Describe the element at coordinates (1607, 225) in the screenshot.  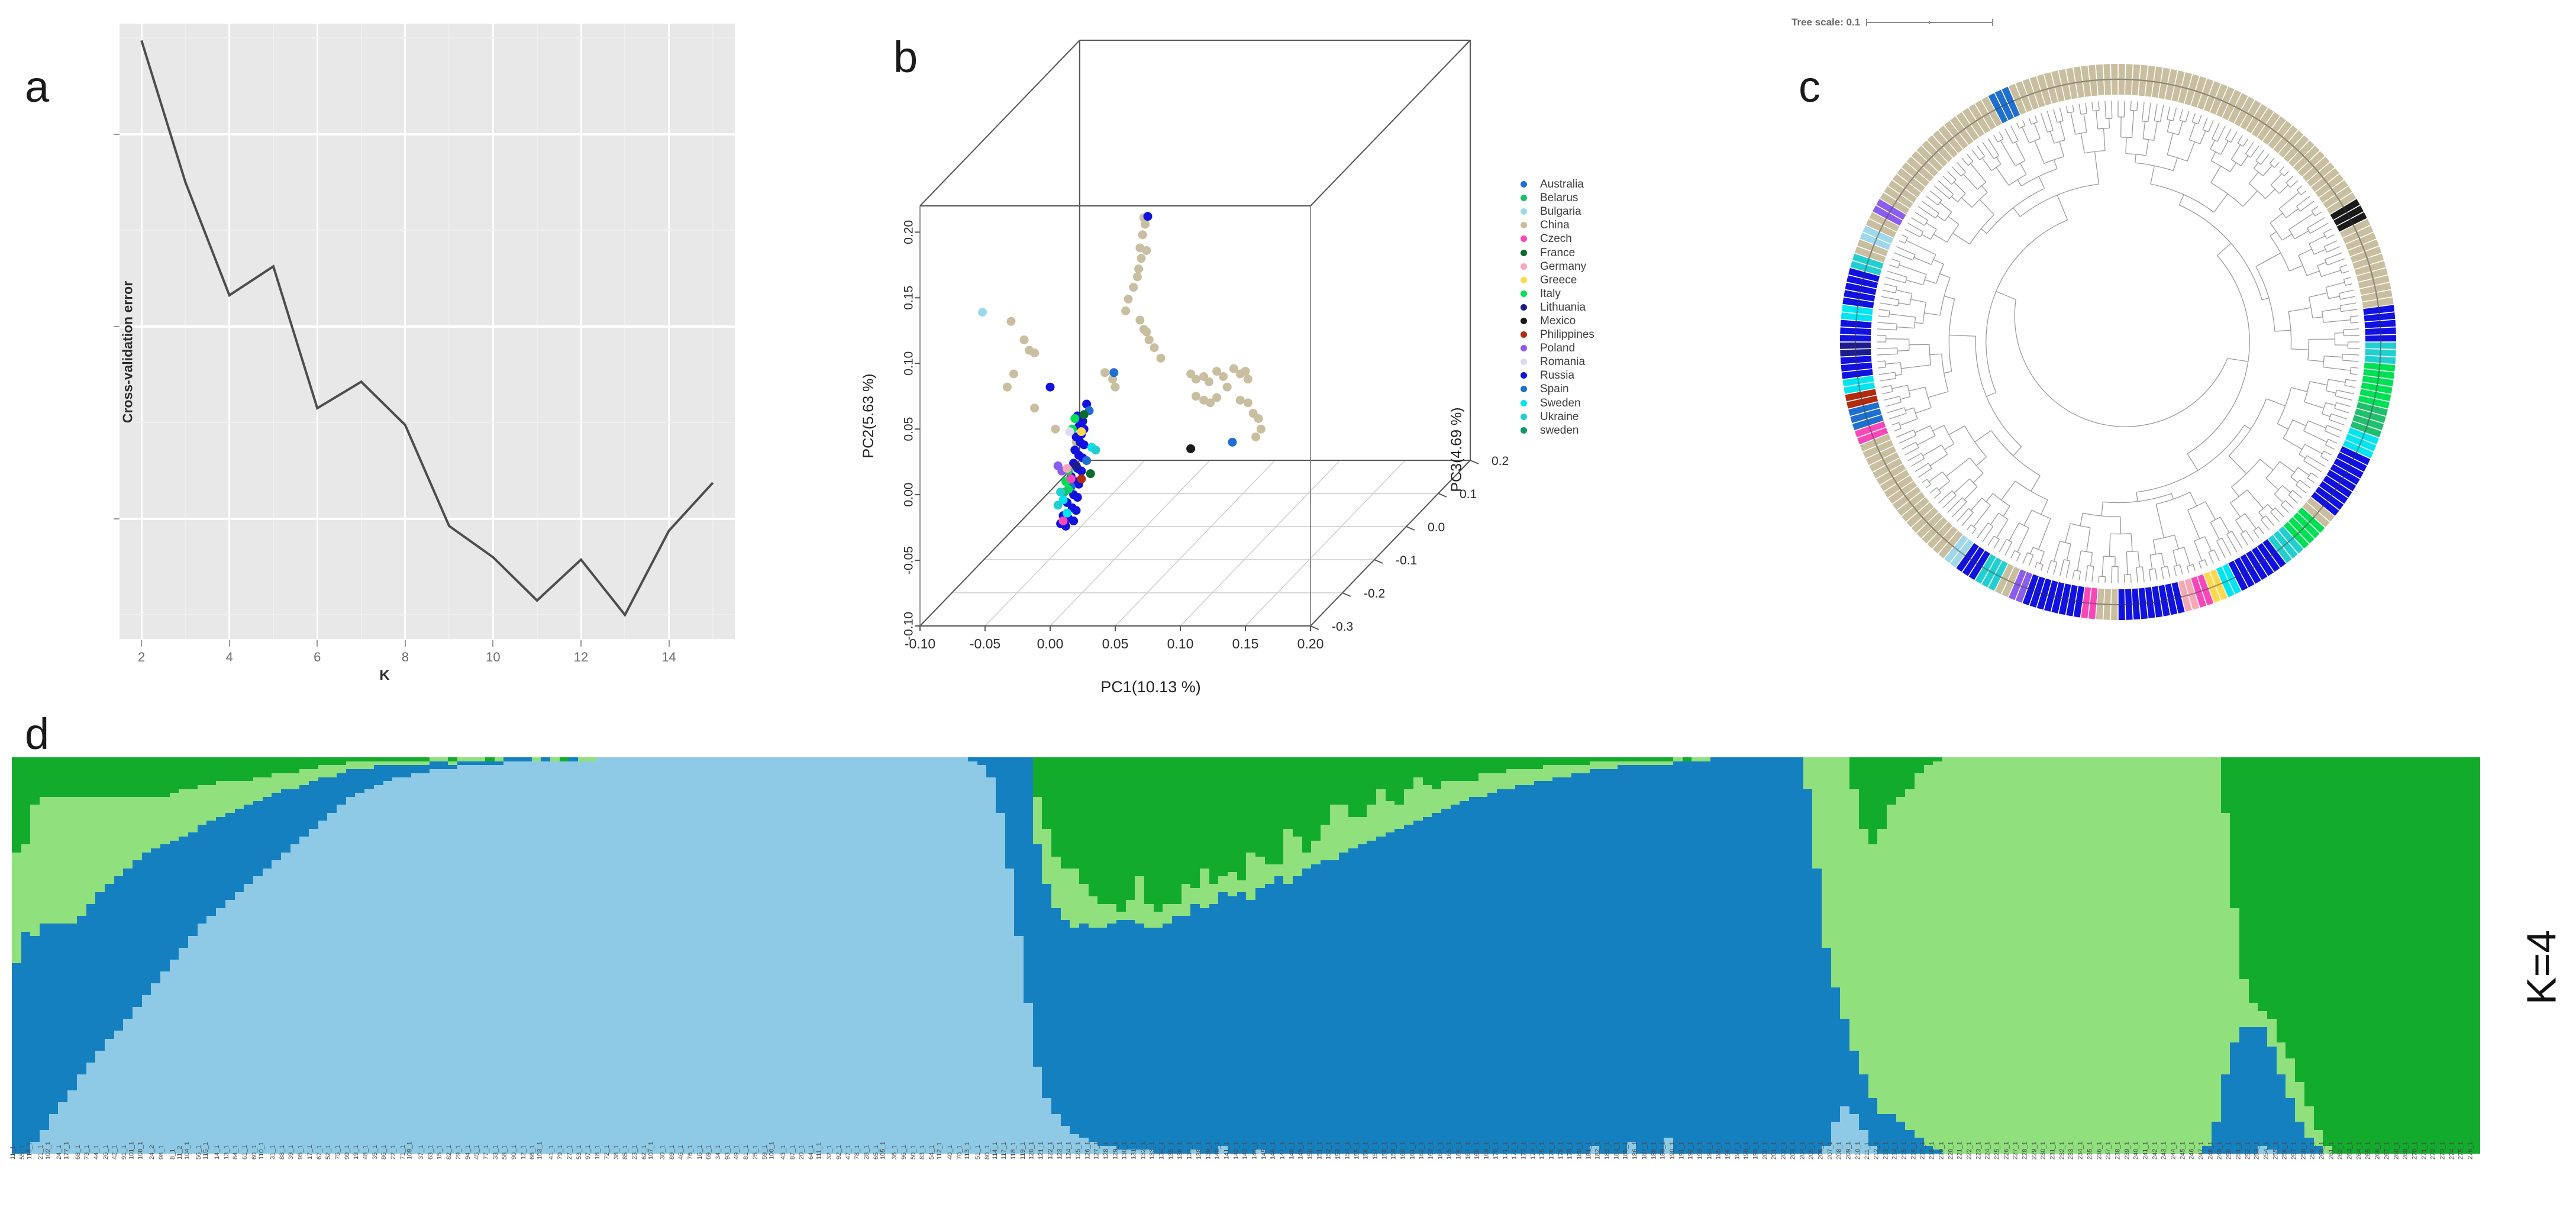
I see `legend-item: China` at that location.